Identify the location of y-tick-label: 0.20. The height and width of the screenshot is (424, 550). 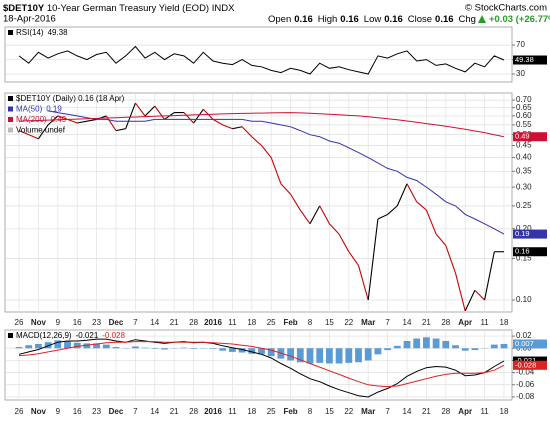
(524, 228).